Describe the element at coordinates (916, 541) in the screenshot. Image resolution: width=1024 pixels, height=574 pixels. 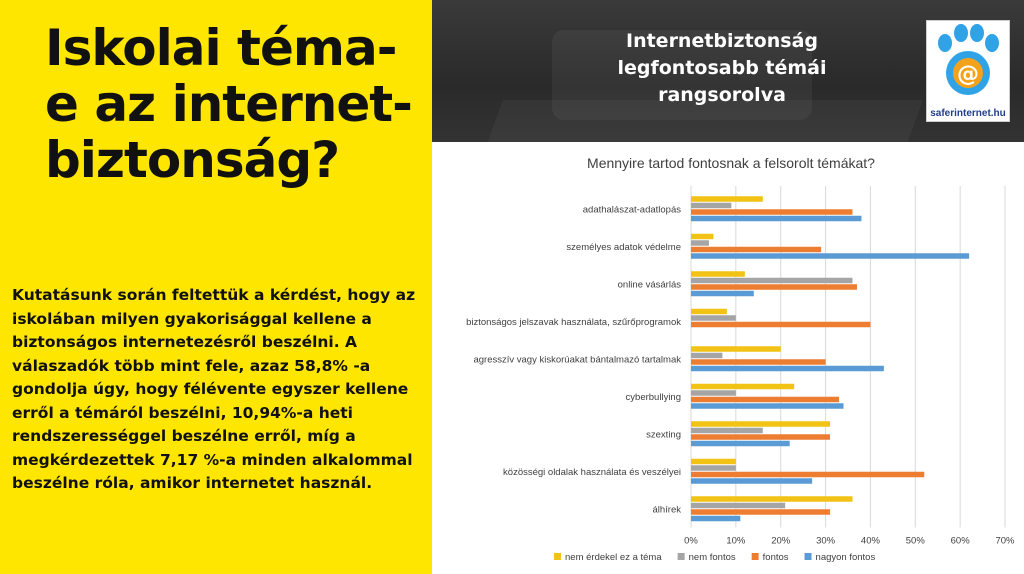
I see `x-tick-label: 50%` at that location.